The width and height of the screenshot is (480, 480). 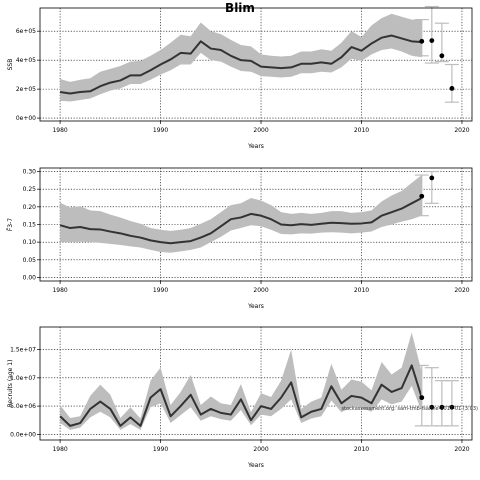 What do you see at coordinates (23, 434) in the screenshot?
I see `y-tick-label: 0.0e+00` at bounding box center [23, 434].